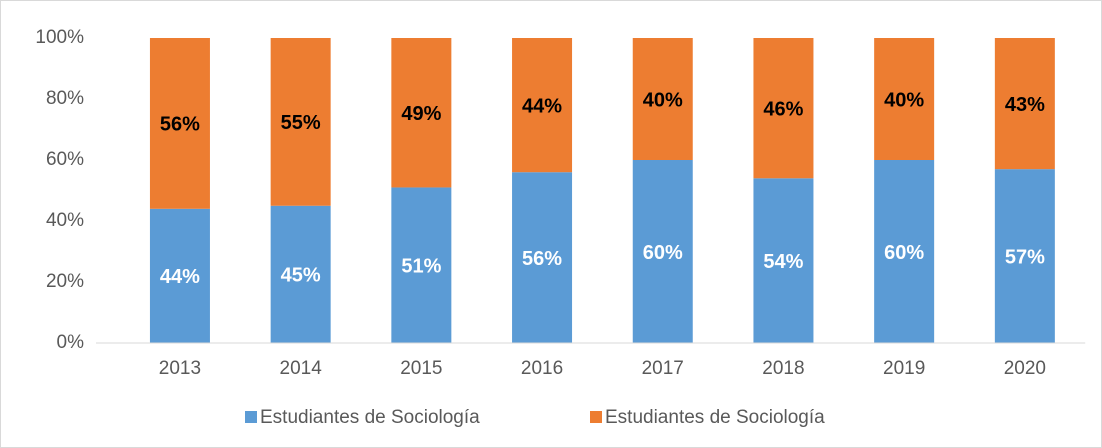 This screenshot has width=1102, height=448. I want to click on x-tick-label: 2018, so click(783, 368).